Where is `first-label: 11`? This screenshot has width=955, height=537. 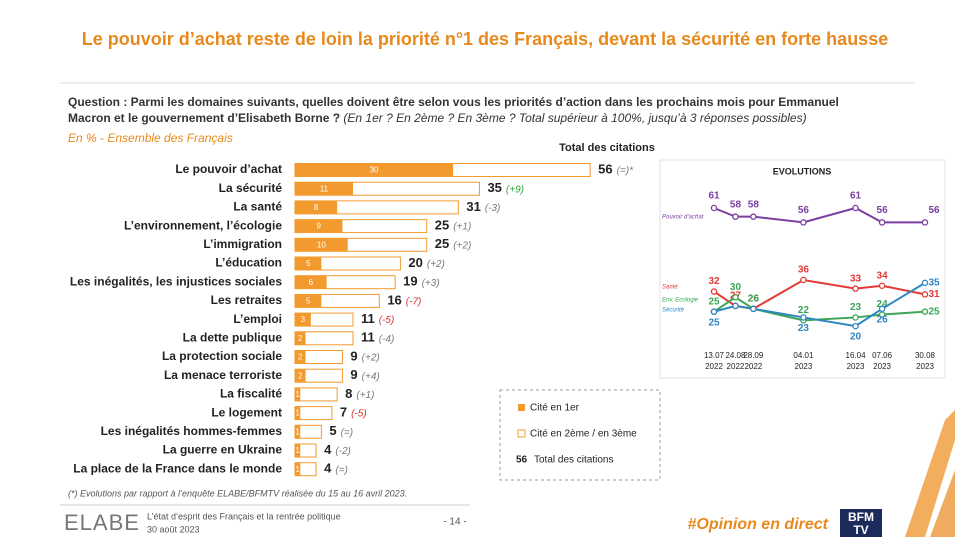
first-label: 11 is located at coordinates (324, 188).